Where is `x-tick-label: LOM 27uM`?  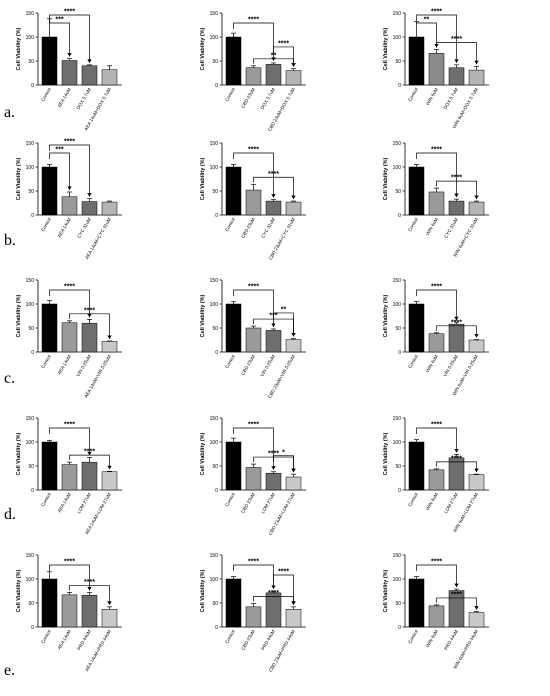 x-tick-label: LOM 27uM is located at coordinates (84, 503).